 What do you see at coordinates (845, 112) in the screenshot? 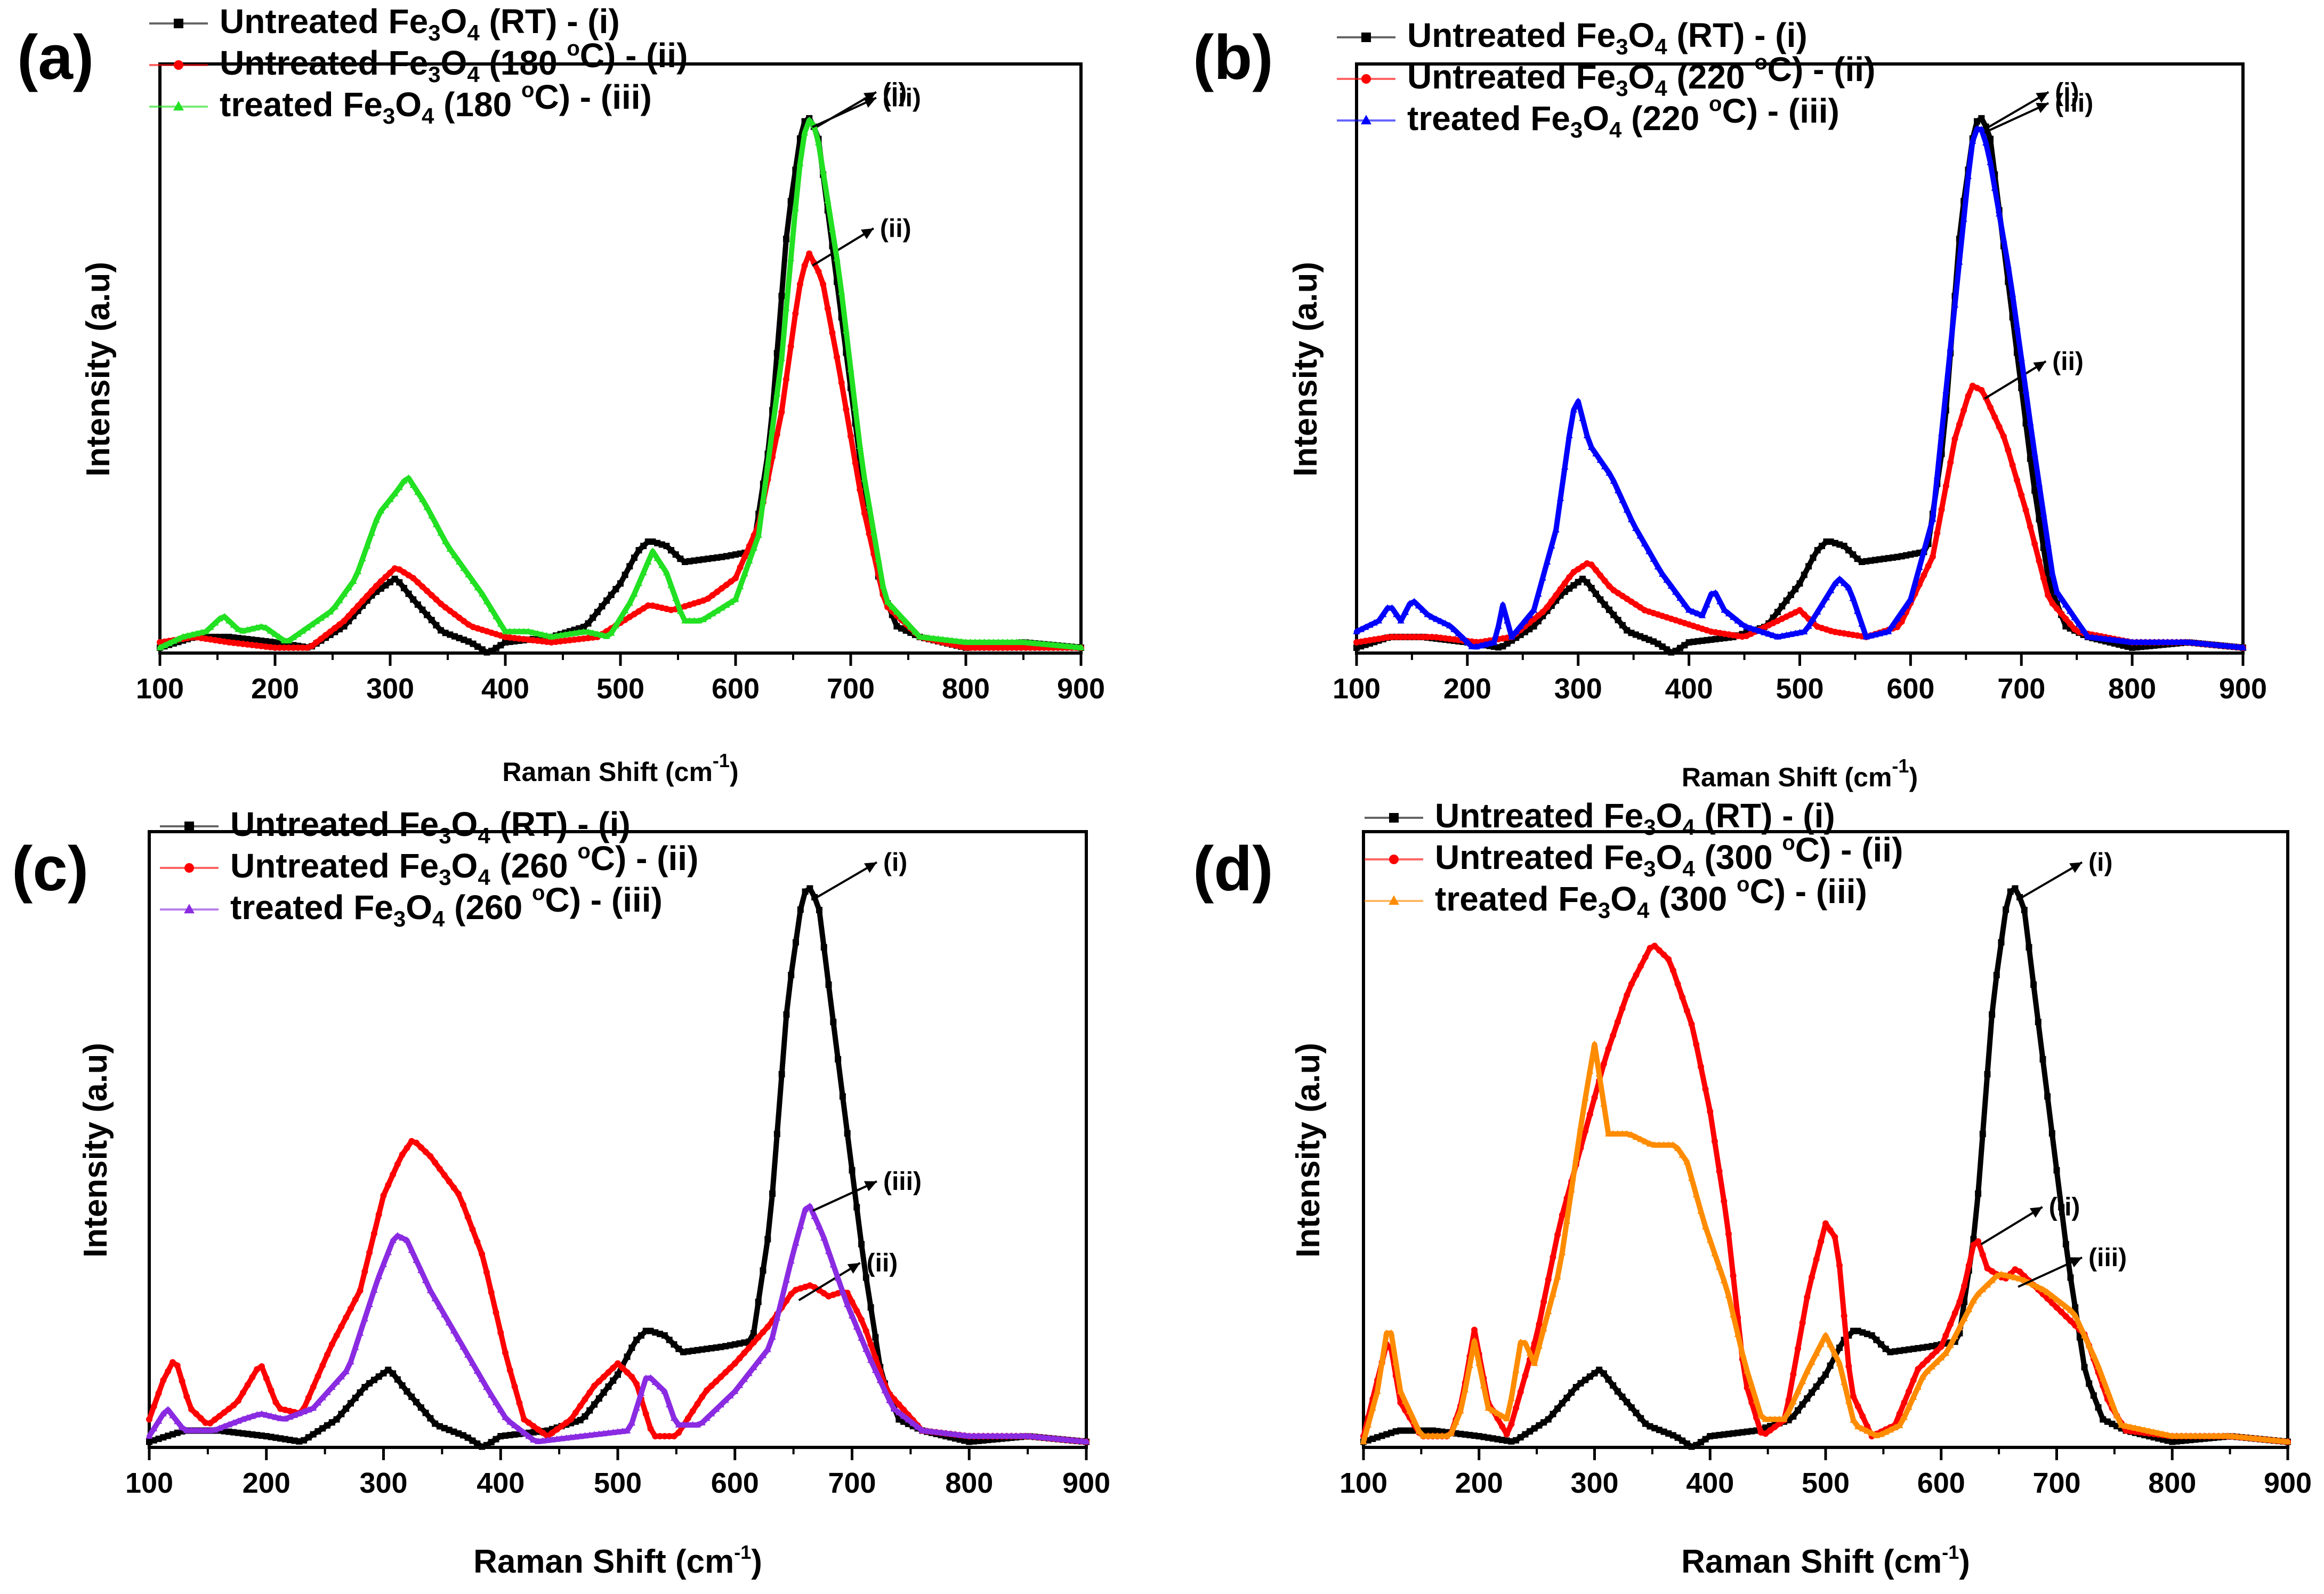
I see `annotation-arrow` at bounding box center [845, 112].